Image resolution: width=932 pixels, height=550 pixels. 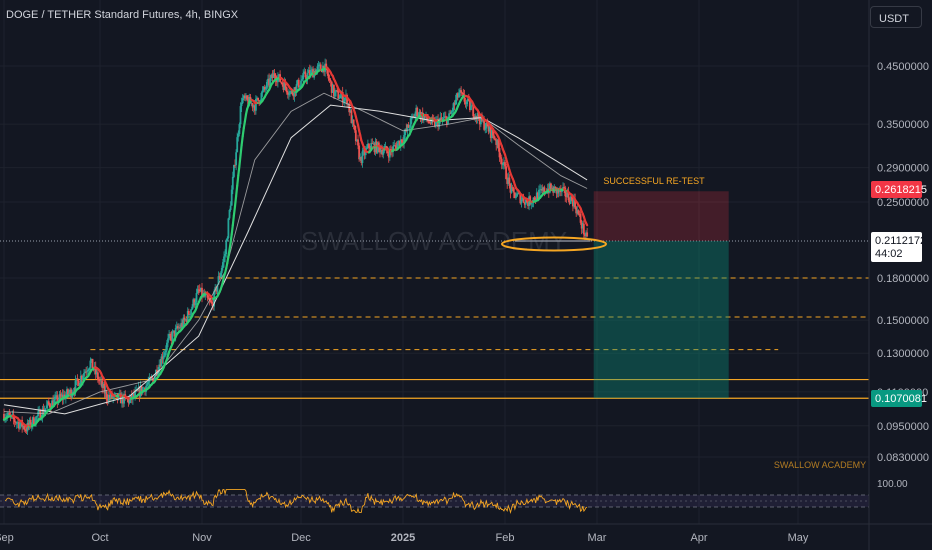 What do you see at coordinates (597, 538) in the screenshot?
I see `x-tick-label: Mar` at bounding box center [597, 538].